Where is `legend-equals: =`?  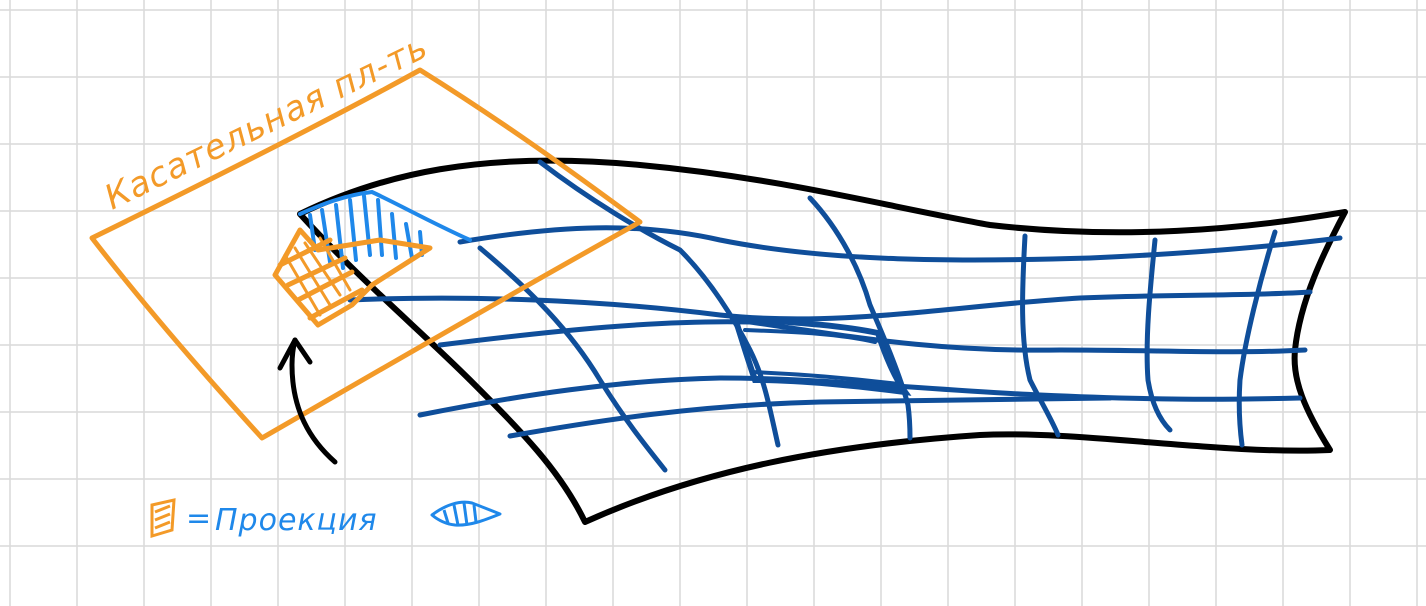
legend-equals: = is located at coordinates (198, 518).